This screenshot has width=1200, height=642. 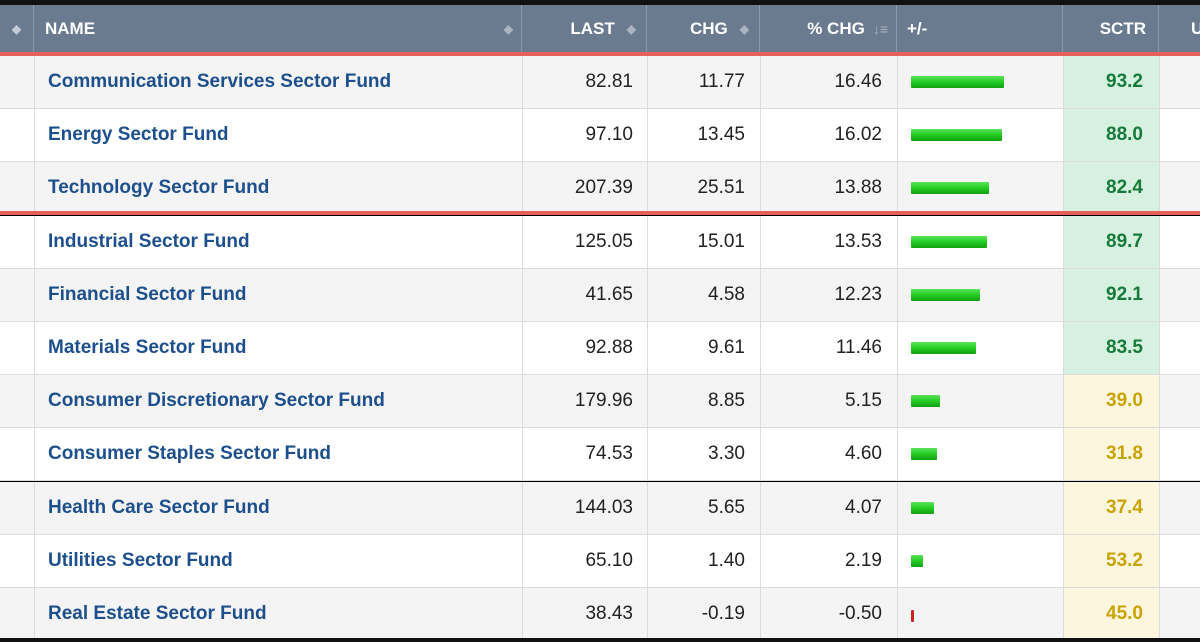 I want to click on fund-name-link: Consumer Staples Sector Fund, so click(x=189, y=453).